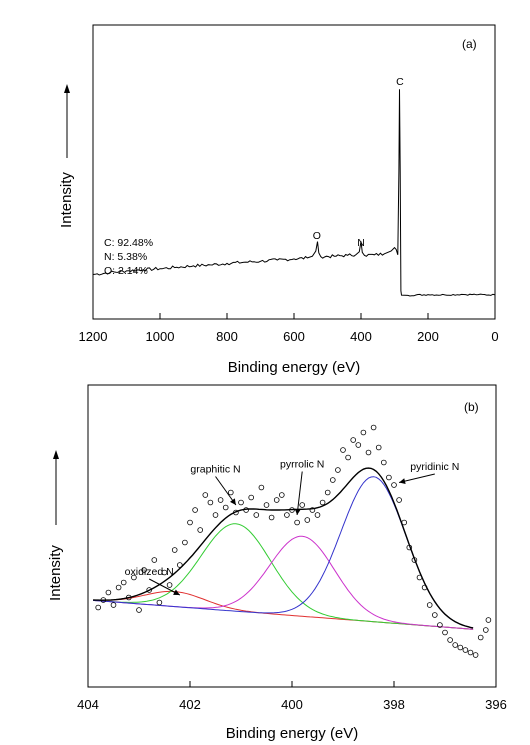 Image resolution: width=530 pixels, height=745 pixels. Describe the element at coordinates (469, 44) in the screenshot. I see `panel-a-tag: (a)` at that location.